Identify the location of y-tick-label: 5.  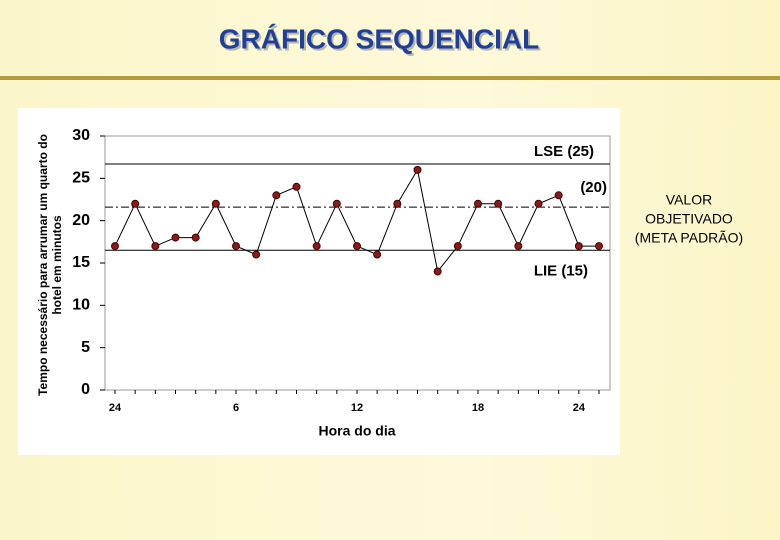
(85, 347).